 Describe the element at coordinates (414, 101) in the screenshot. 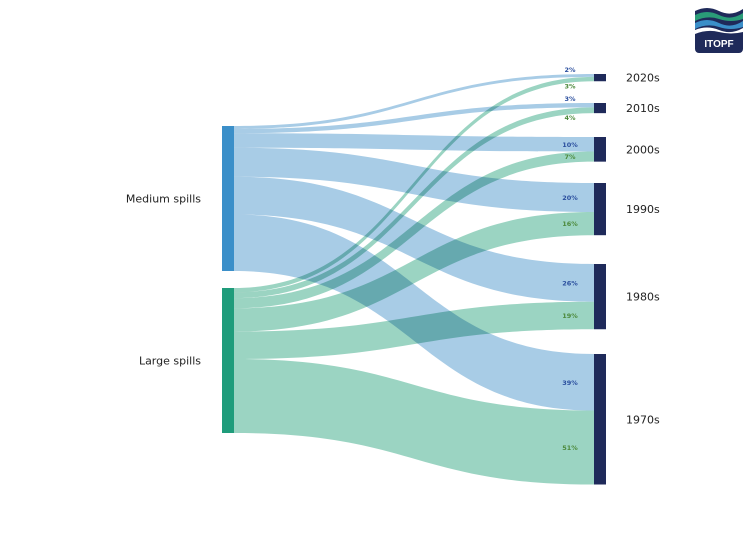

I see `link-medium-2020s` at that location.